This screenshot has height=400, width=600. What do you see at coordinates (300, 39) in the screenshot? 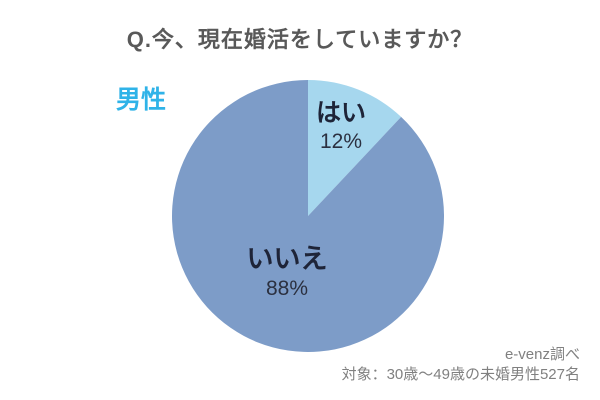
I see `chart-title: Q.今、現在婚活をしていますか？` at bounding box center [300, 39].